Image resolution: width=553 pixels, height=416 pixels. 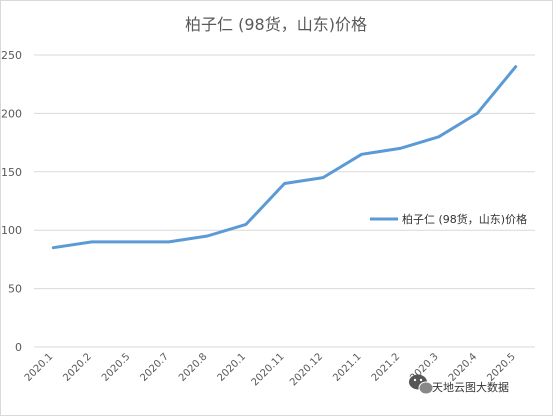 I want to click on y-tick-label: 0, so click(x=18, y=347).